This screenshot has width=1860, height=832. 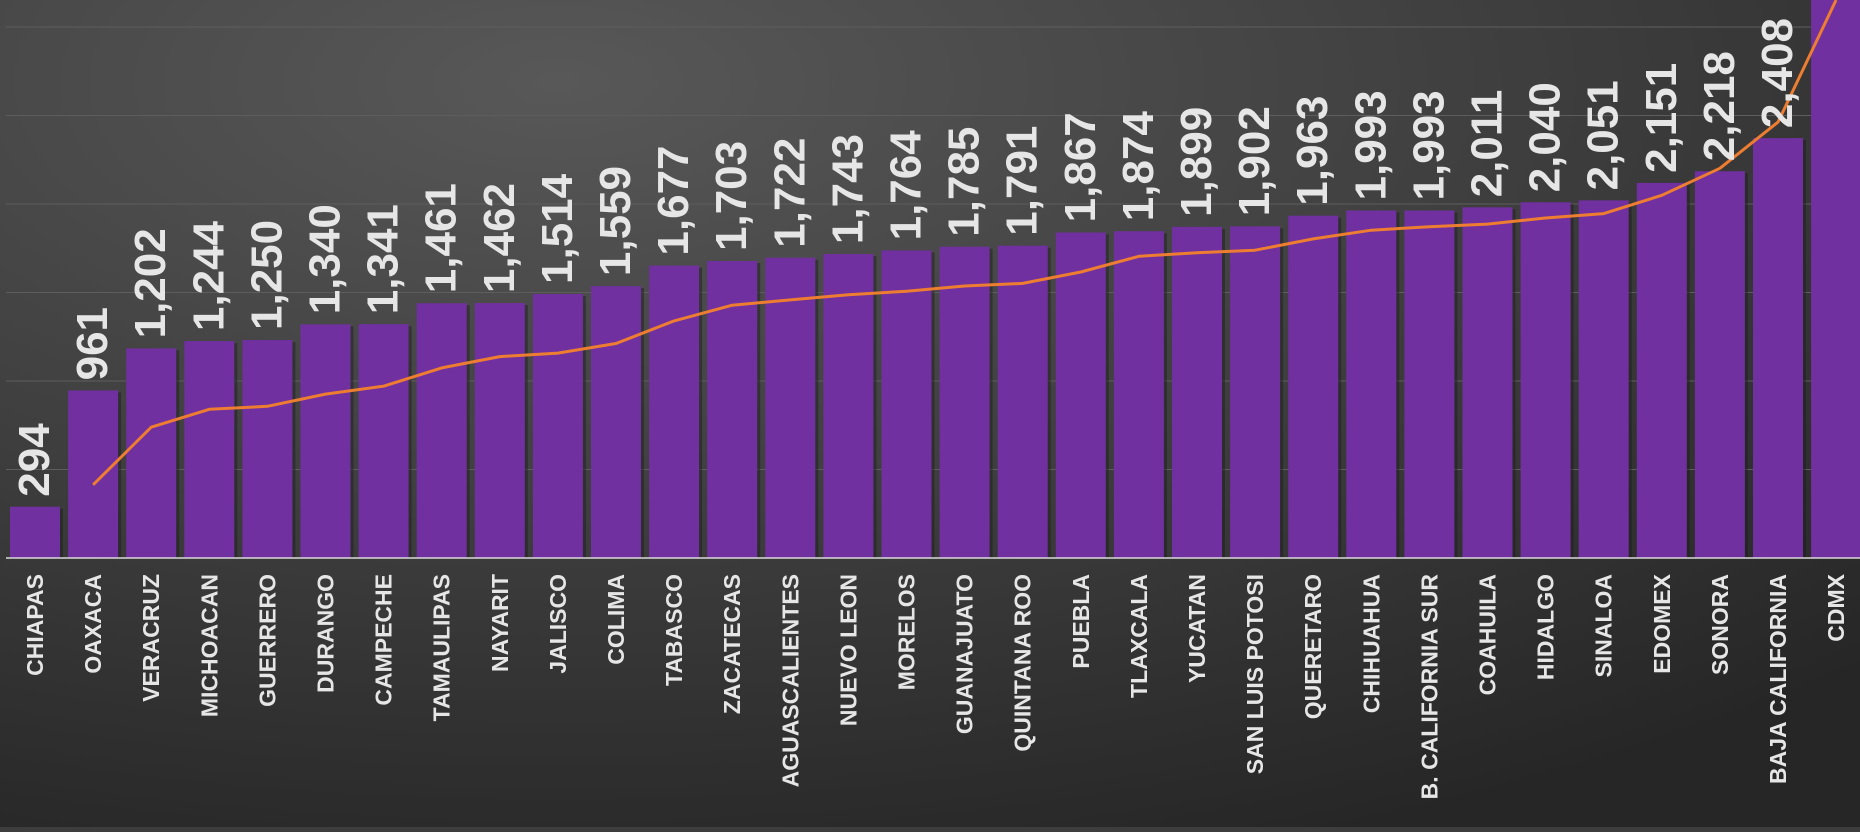 What do you see at coordinates (1080, 167) in the screenshot?
I see `data-label: 1,867` at bounding box center [1080, 167].